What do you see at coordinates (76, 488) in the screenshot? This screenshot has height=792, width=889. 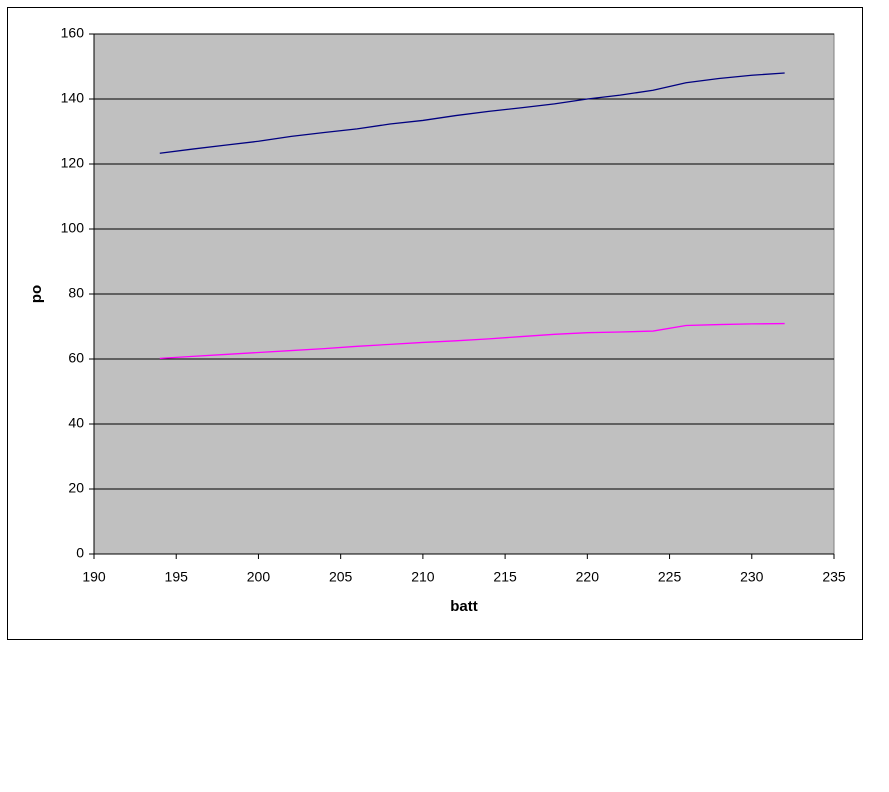 I see `y-tick-label: 20` at bounding box center [76, 488].